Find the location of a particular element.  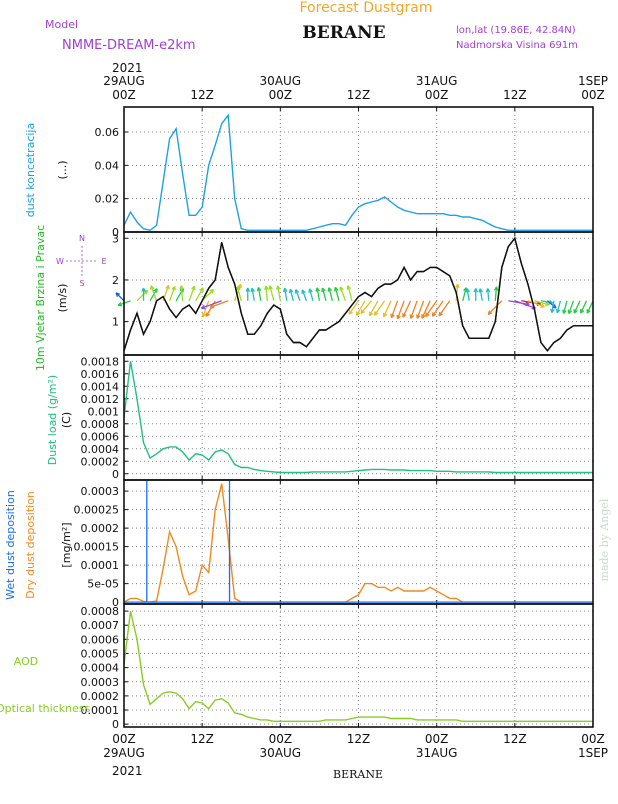

panel-frame is located at coordinates (358, 542).